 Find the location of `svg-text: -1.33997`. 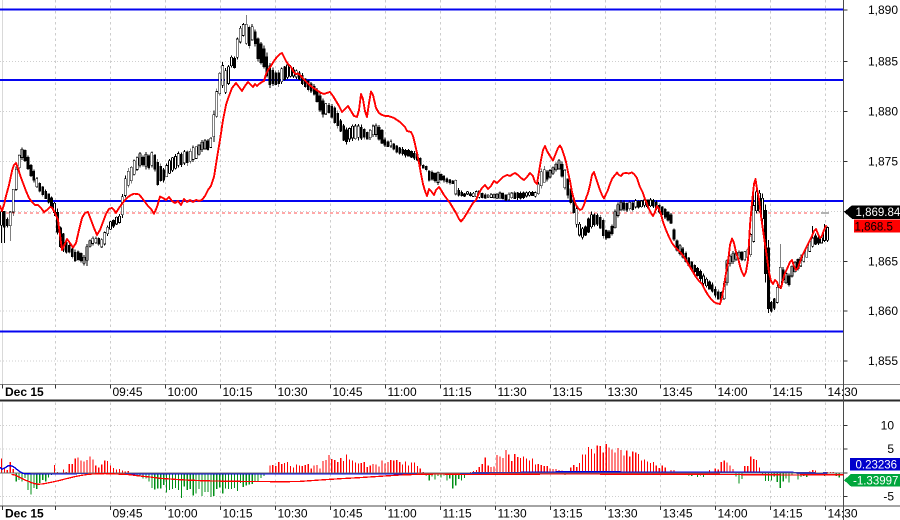

svg-text: -1.33997 is located at coordinates (875, 481).